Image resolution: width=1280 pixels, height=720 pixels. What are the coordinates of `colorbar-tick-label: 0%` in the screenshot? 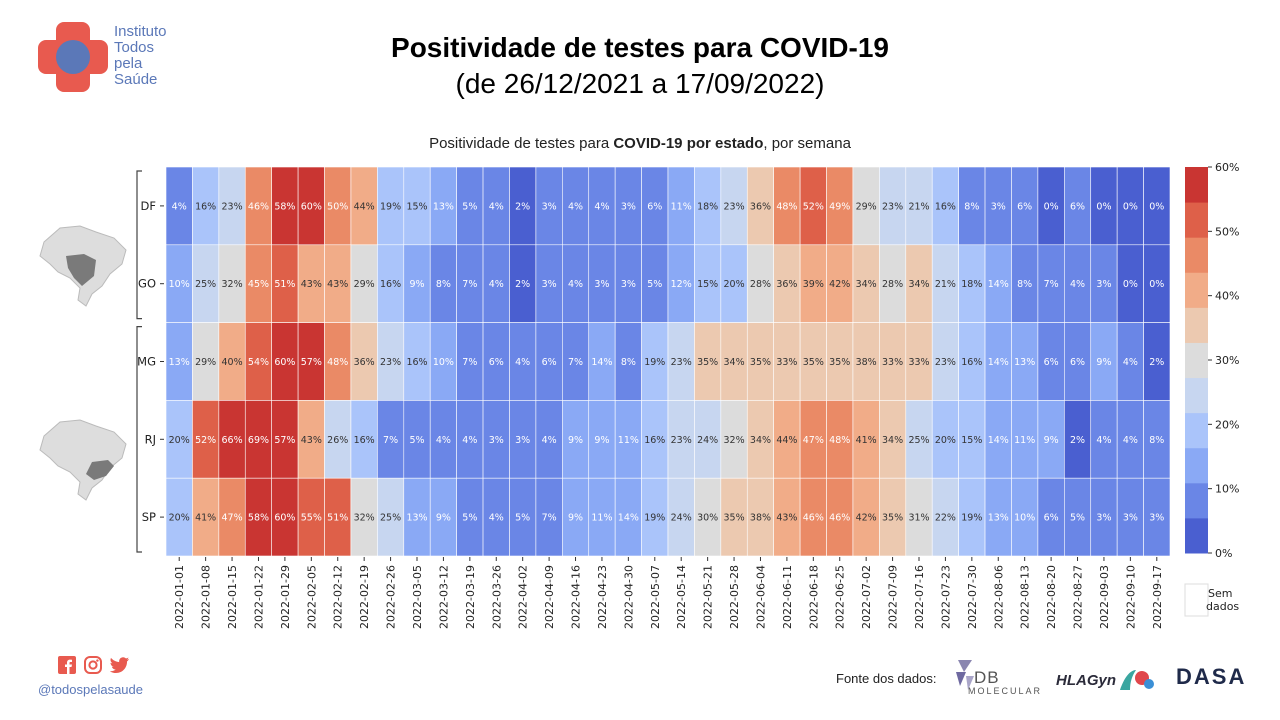 It's located at (1223, 553).